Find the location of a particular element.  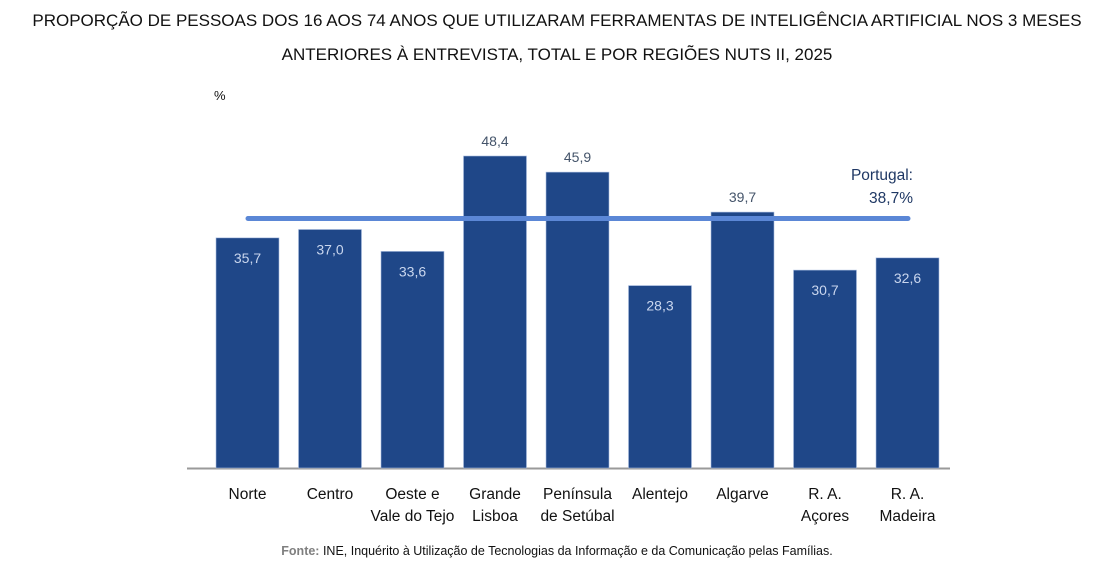

data-label: 35,7 is located at coordinates (247, 258).